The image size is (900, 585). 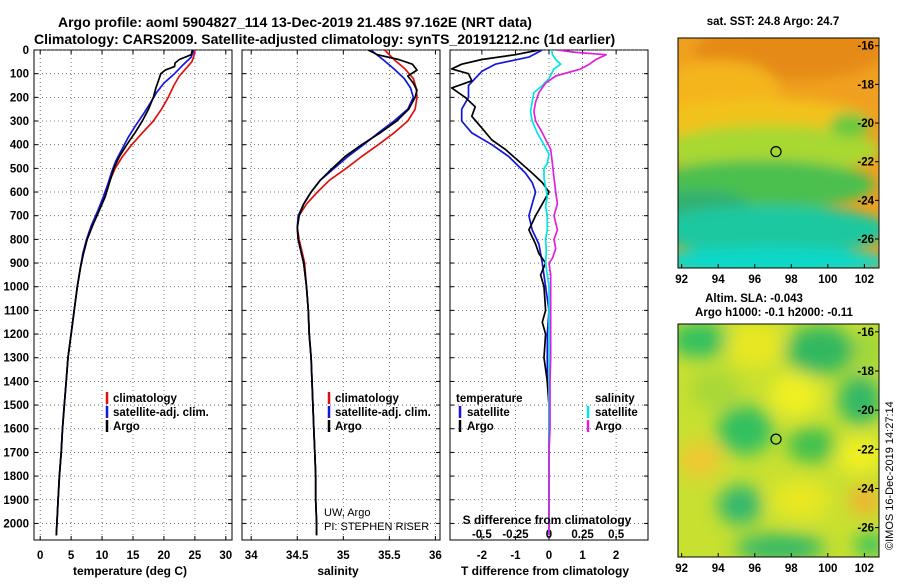 I want to click on y-tick-label: 600, so click(x=19, y=193).